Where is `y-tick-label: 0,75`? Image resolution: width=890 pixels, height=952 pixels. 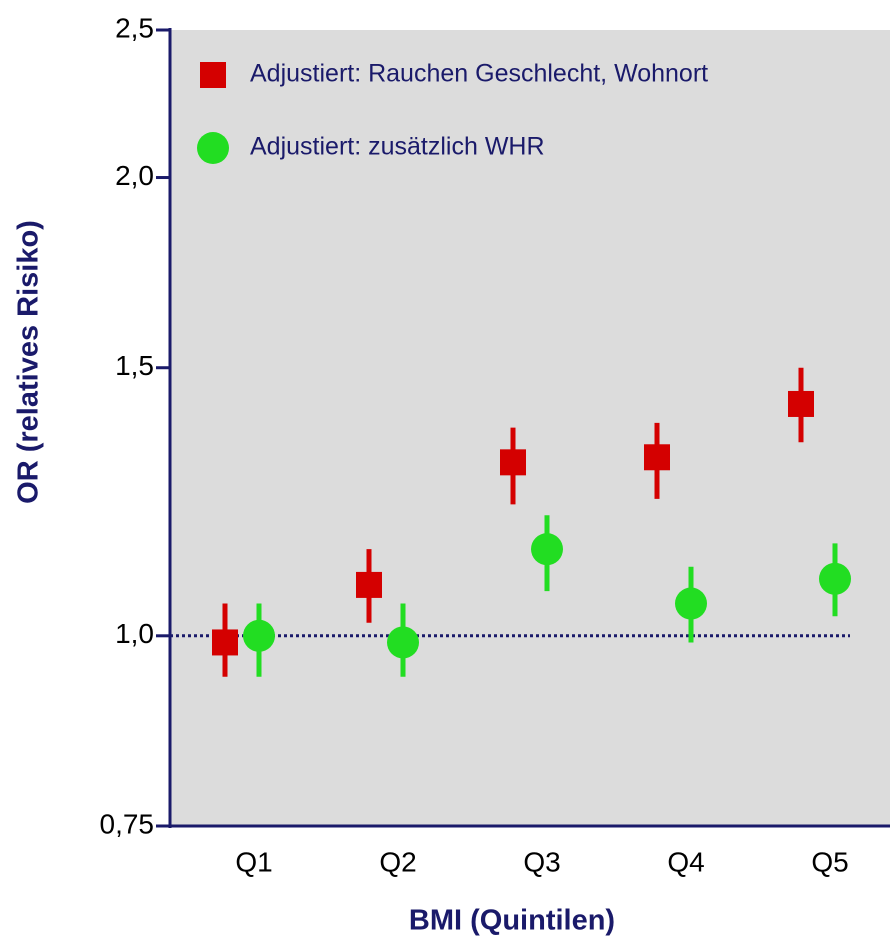 y-tick-label: 0,75 is located at coordinates (127, 823).